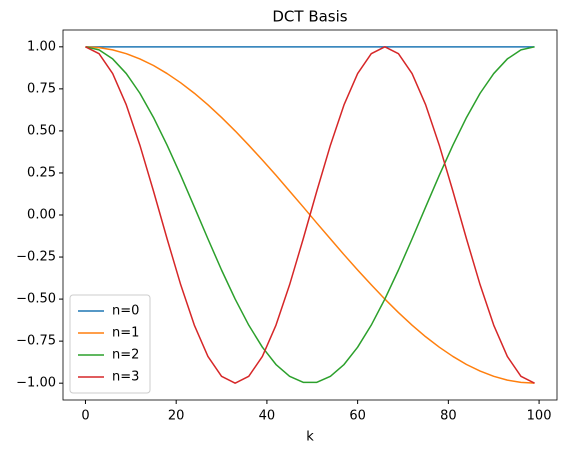 Image resolution: width=568 pixels, height=458 pixels. I want to click on chart-title: DCT Basis, so click(309, 17).